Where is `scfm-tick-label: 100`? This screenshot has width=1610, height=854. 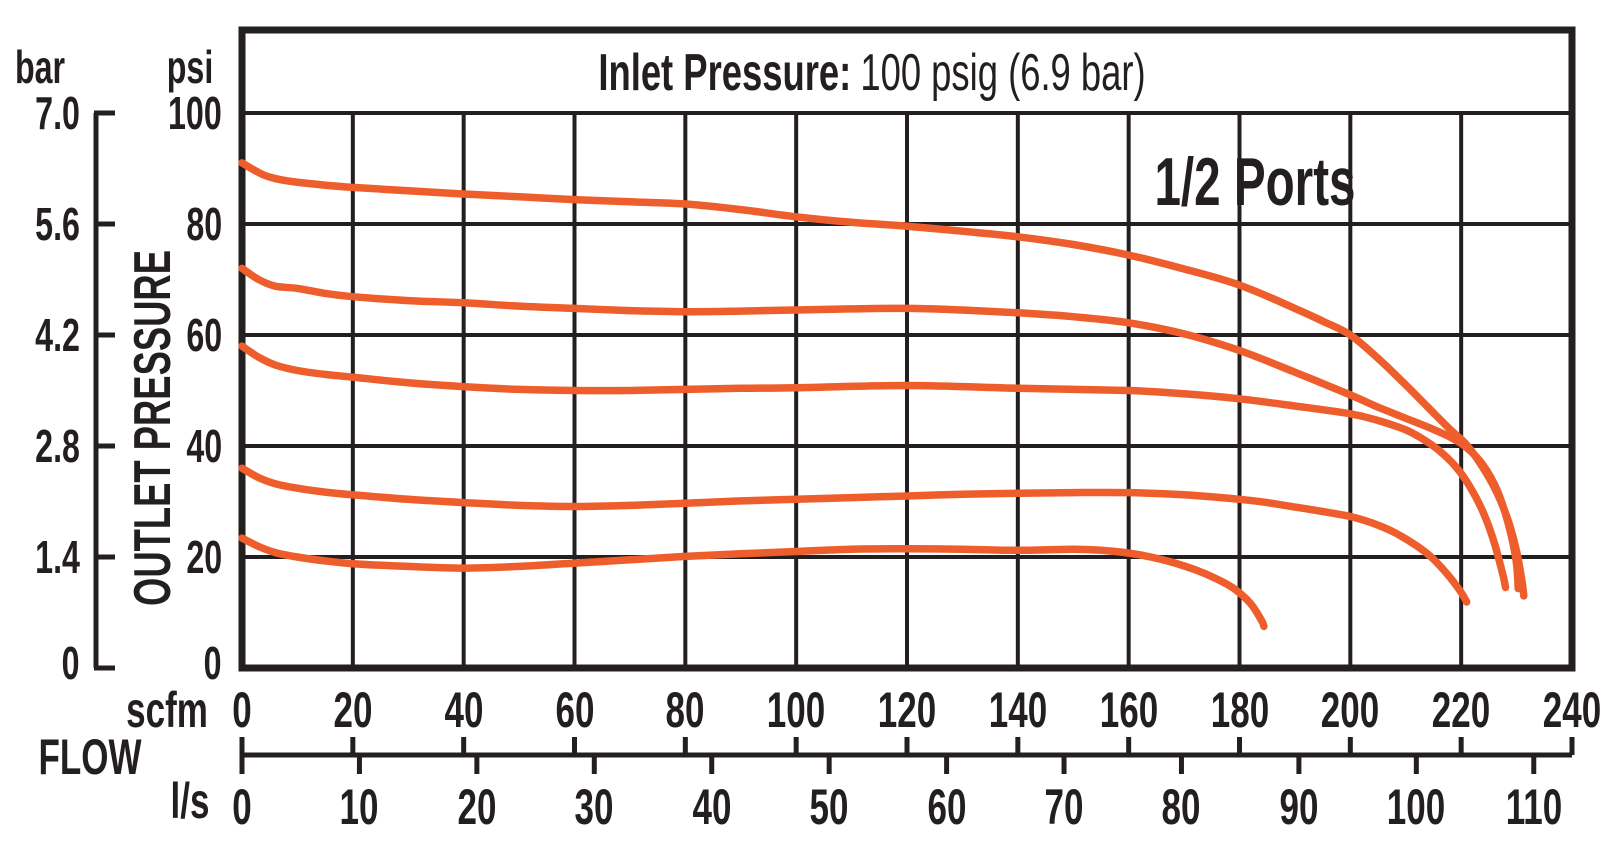
scfm-tick-label: 100 is located at coordinates (795, 710).